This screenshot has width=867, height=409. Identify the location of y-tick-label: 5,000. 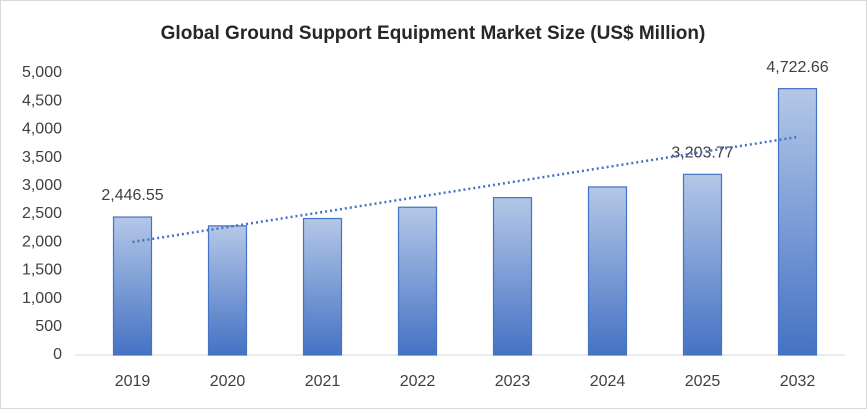
(42, 72).